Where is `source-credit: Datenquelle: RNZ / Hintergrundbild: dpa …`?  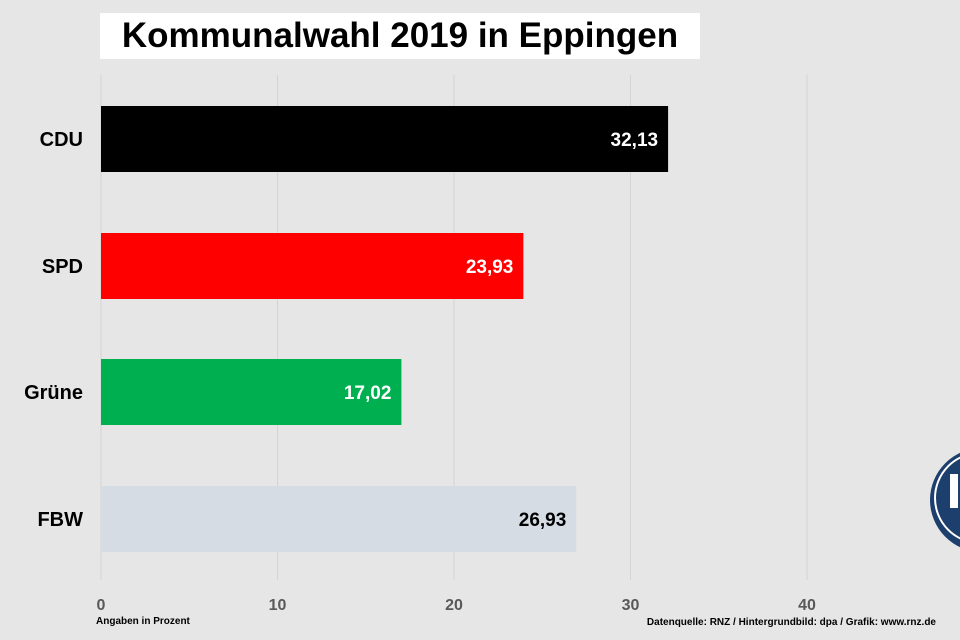
source-credit: Datenquelle: RNZ / Hintergrundbild: dpa … is located at coordinates (791, 622).